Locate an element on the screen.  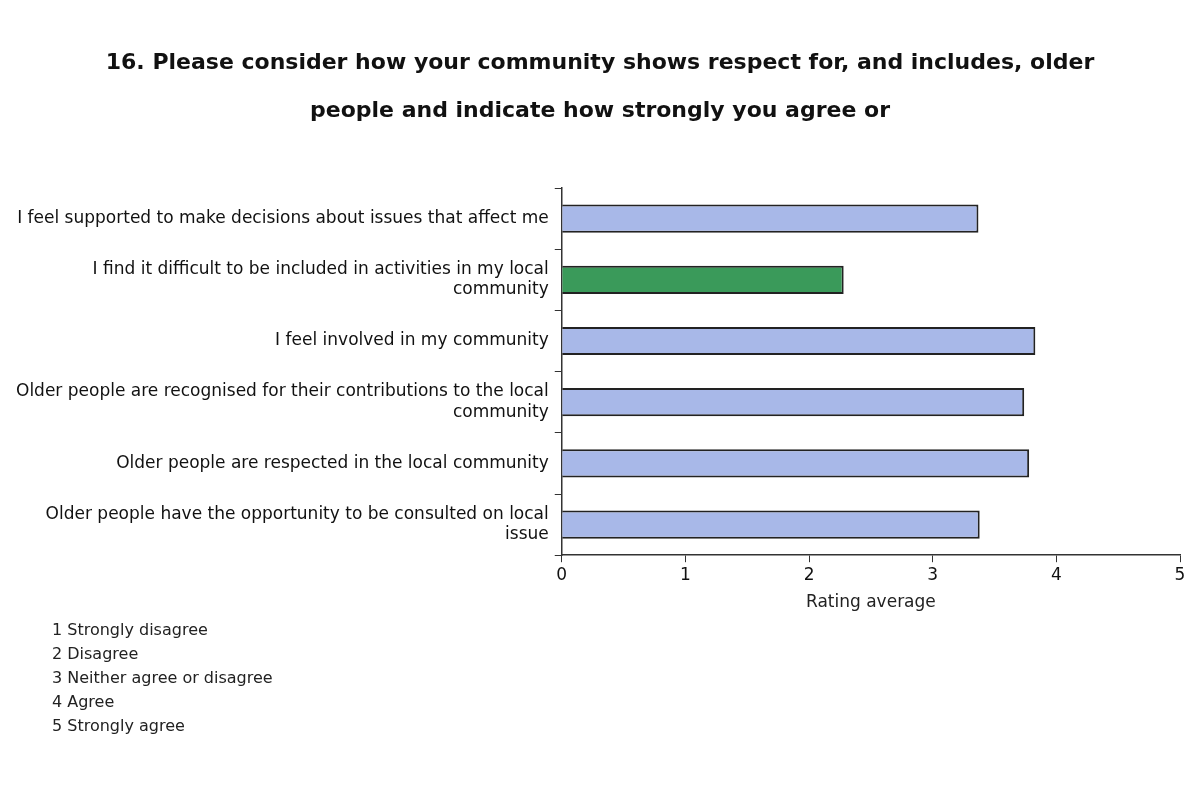
x-tick-label: 5 is located at coordinates (1180, 573).